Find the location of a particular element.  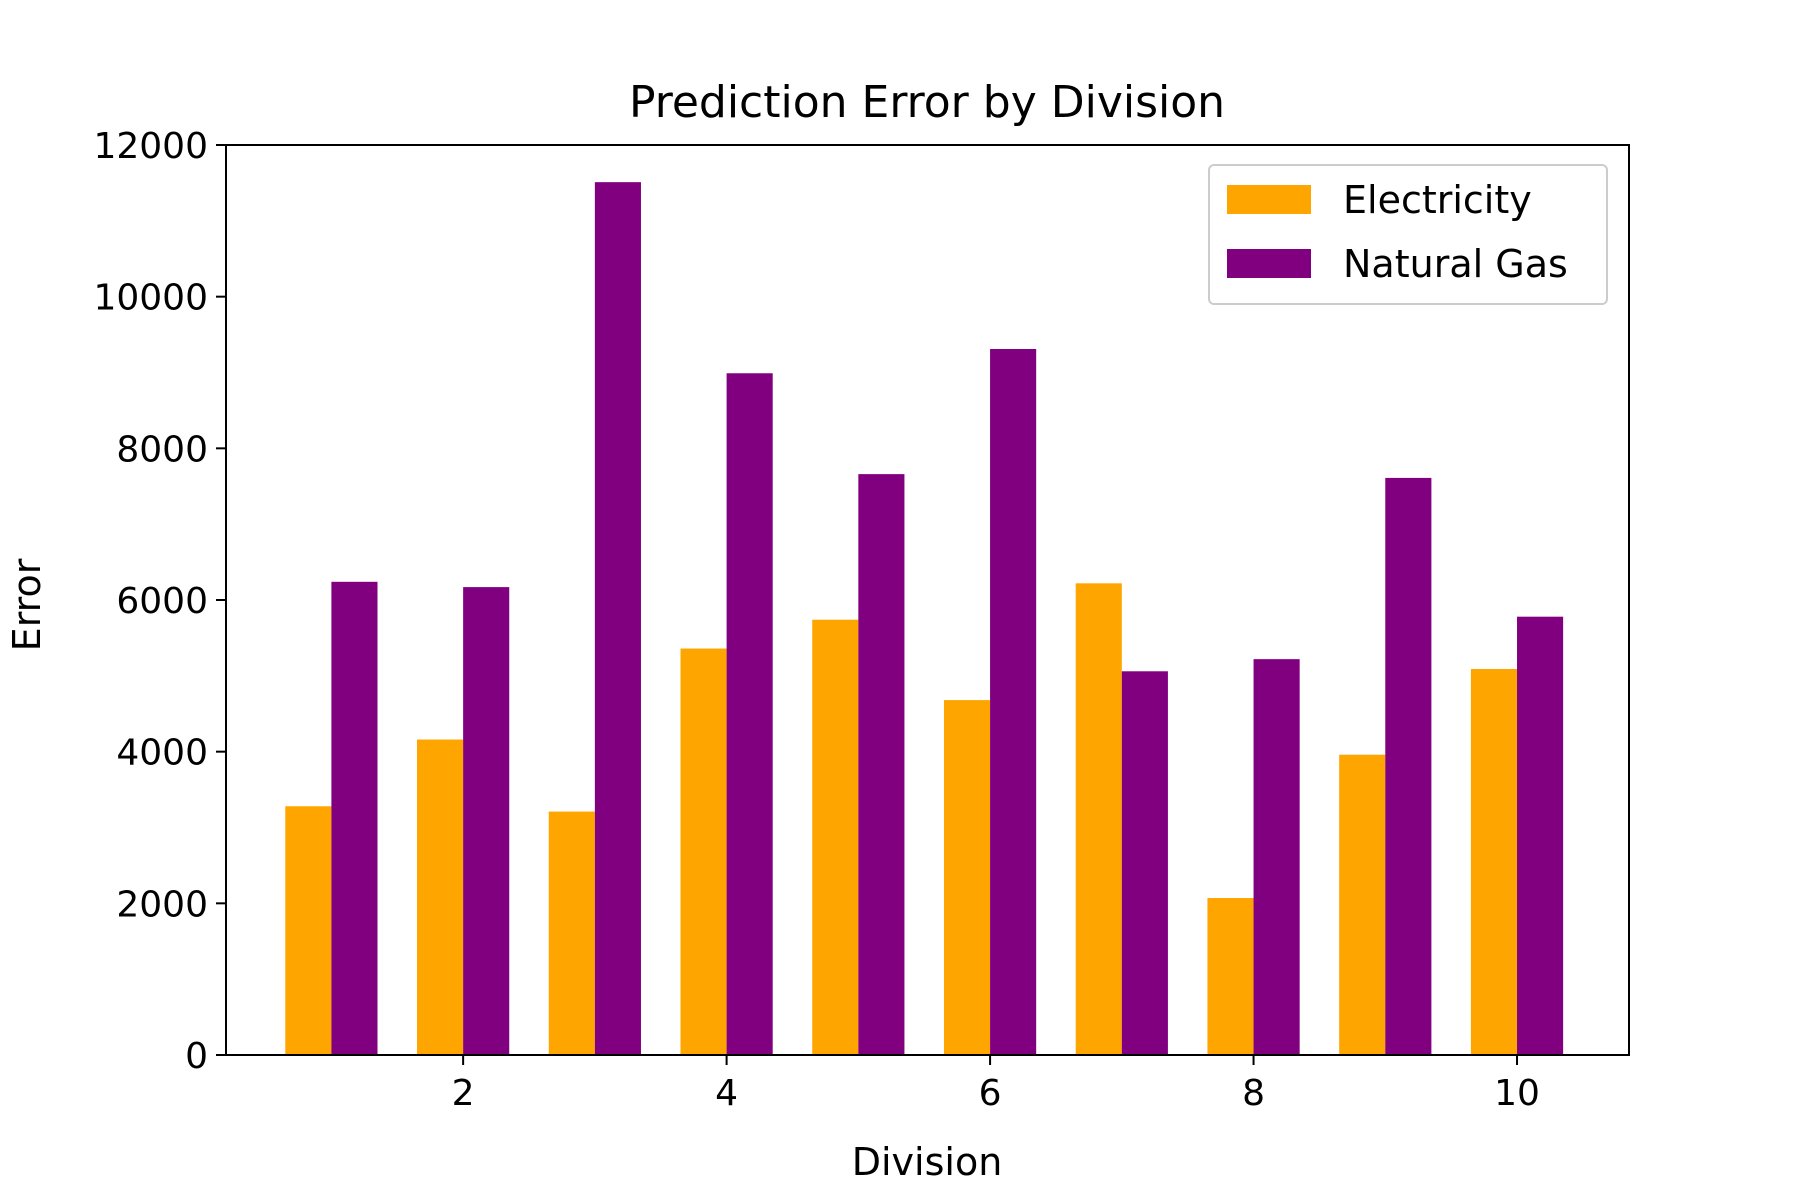

y-tick-label-2000: 2000 is located at coordinates (162, 904).